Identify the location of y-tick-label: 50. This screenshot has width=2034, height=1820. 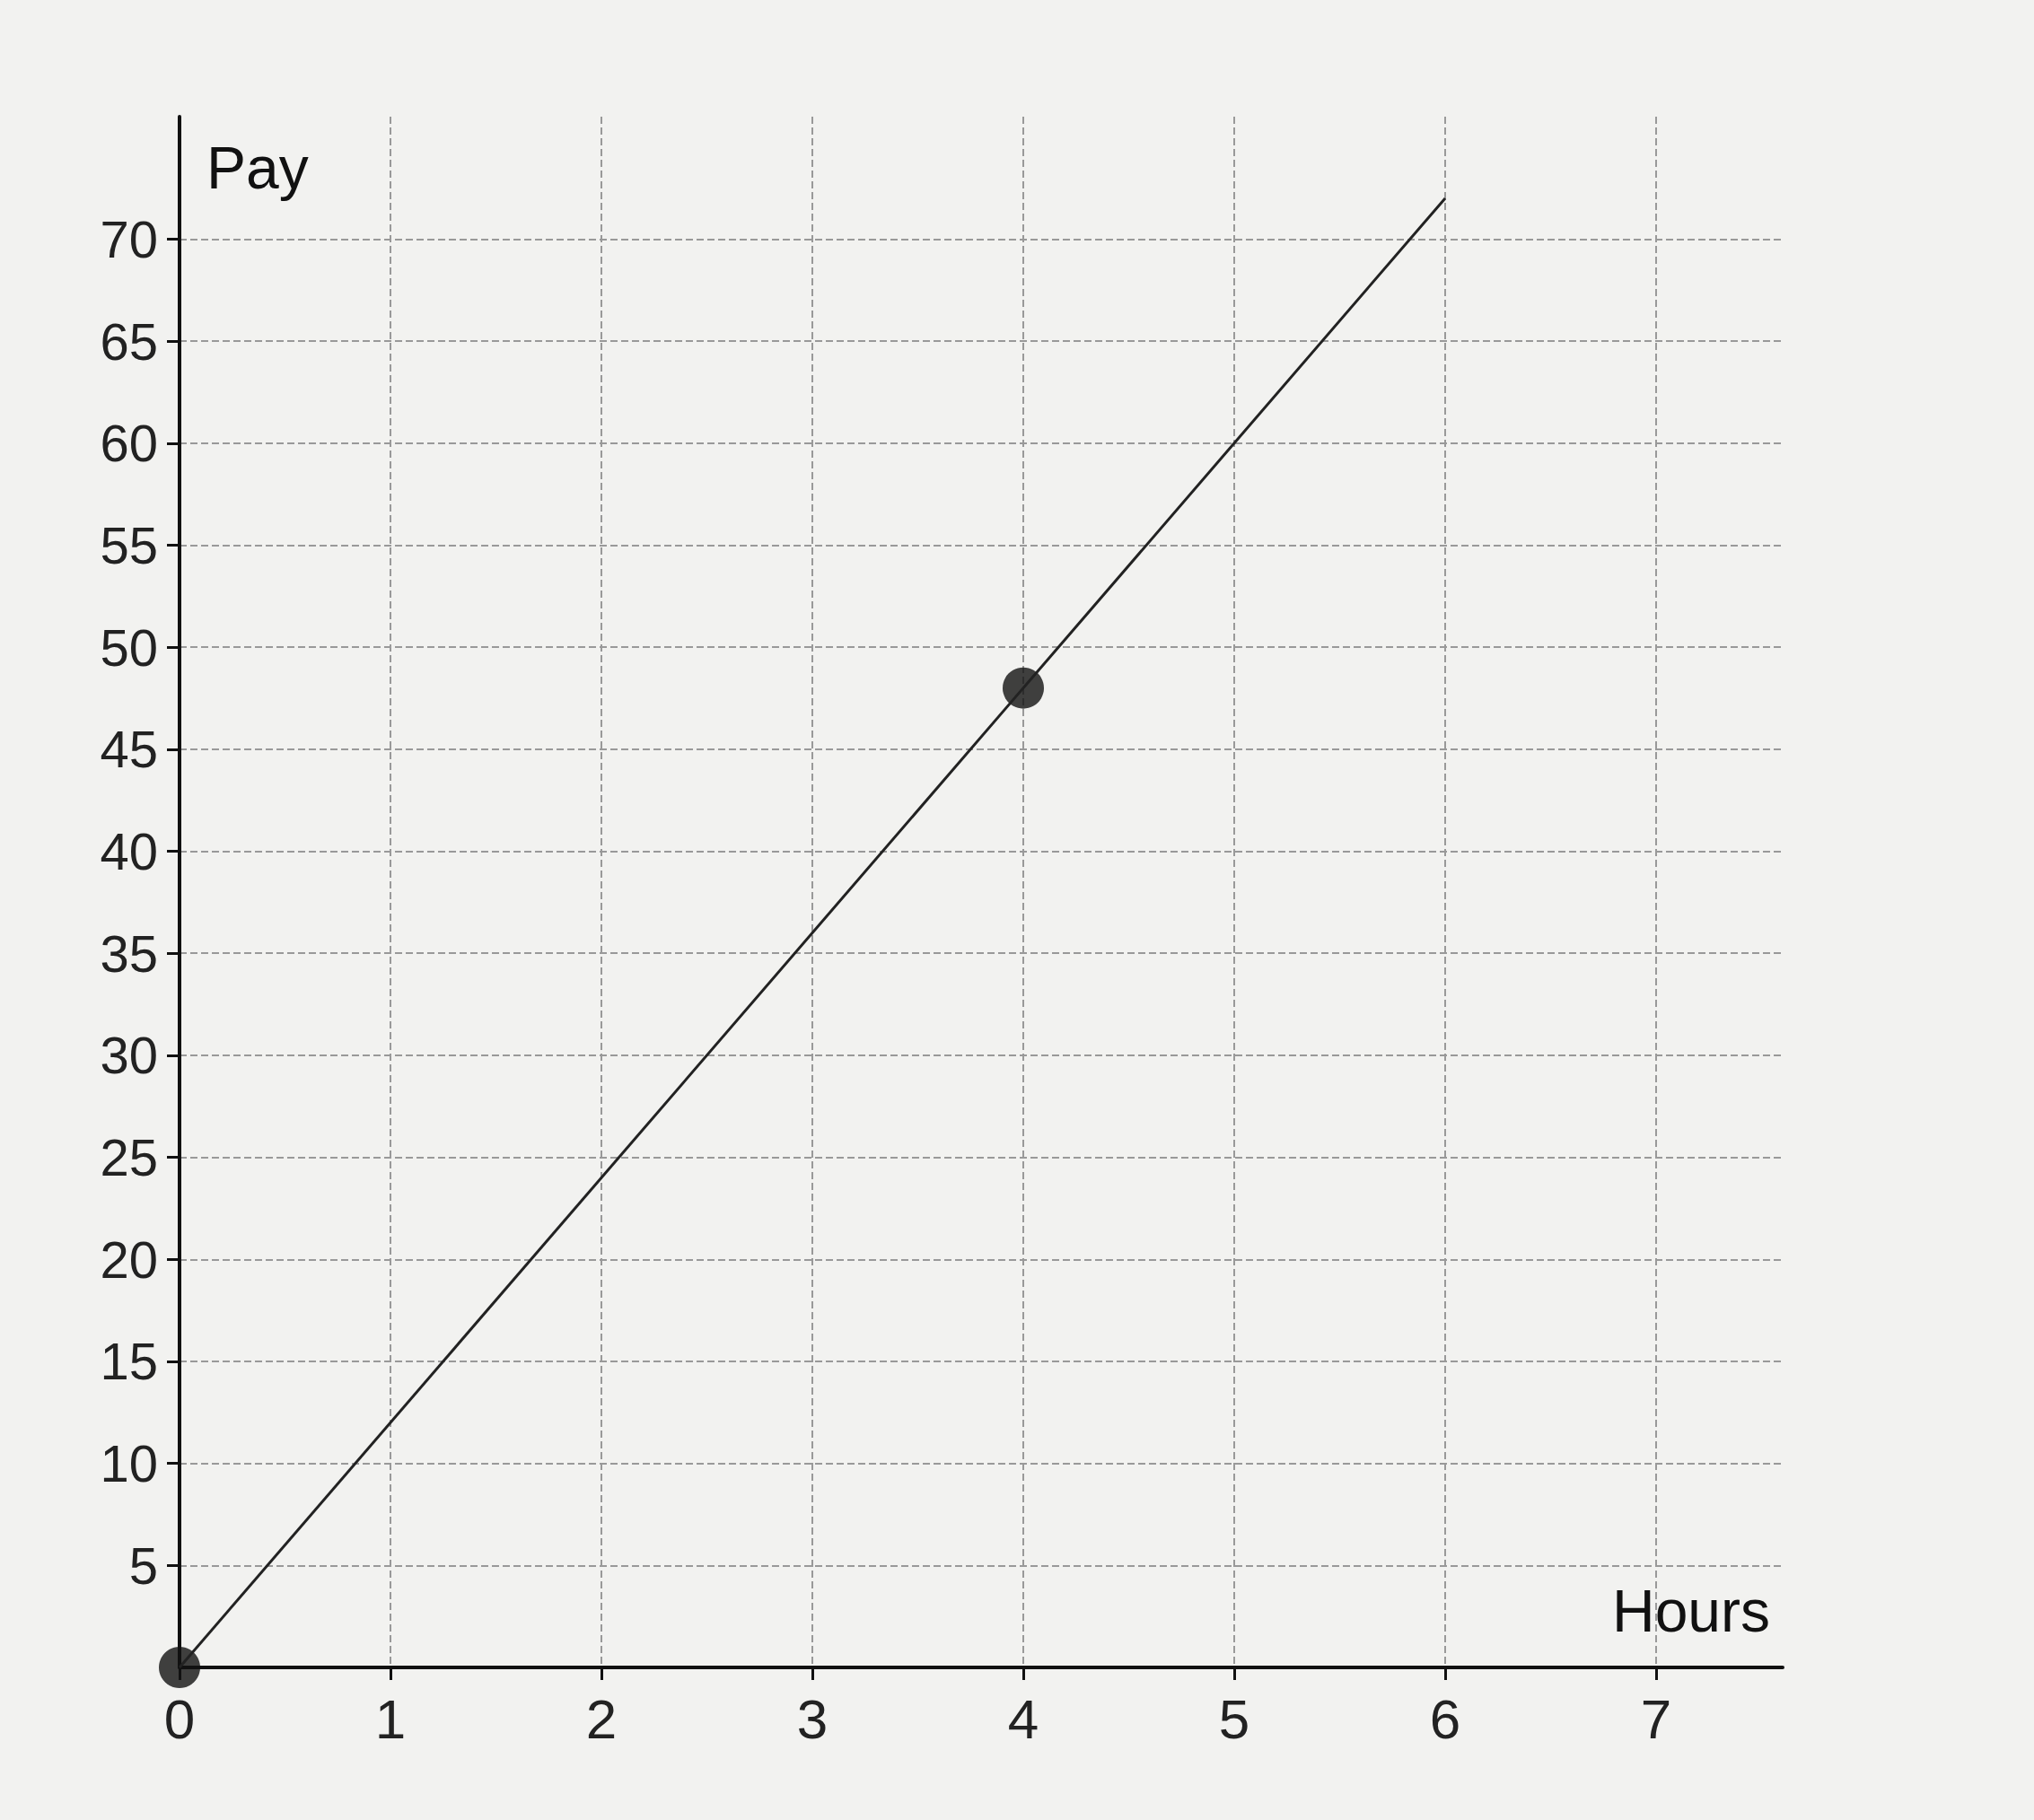
(129, 647).